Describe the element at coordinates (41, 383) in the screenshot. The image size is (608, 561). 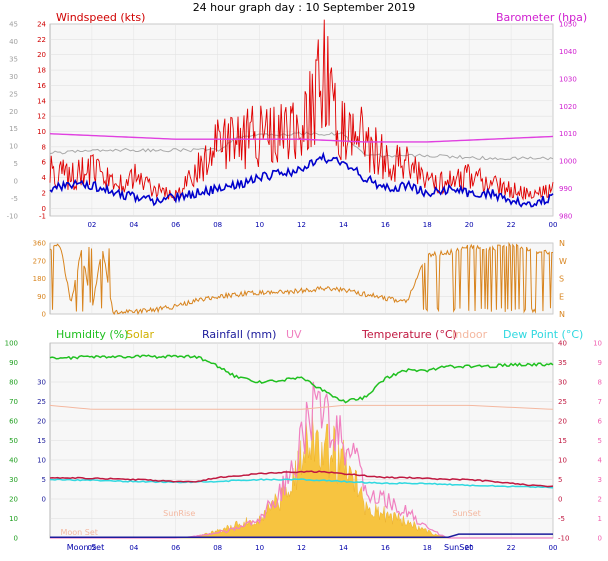
I see `rainfall-tick-label: 30` at that location.